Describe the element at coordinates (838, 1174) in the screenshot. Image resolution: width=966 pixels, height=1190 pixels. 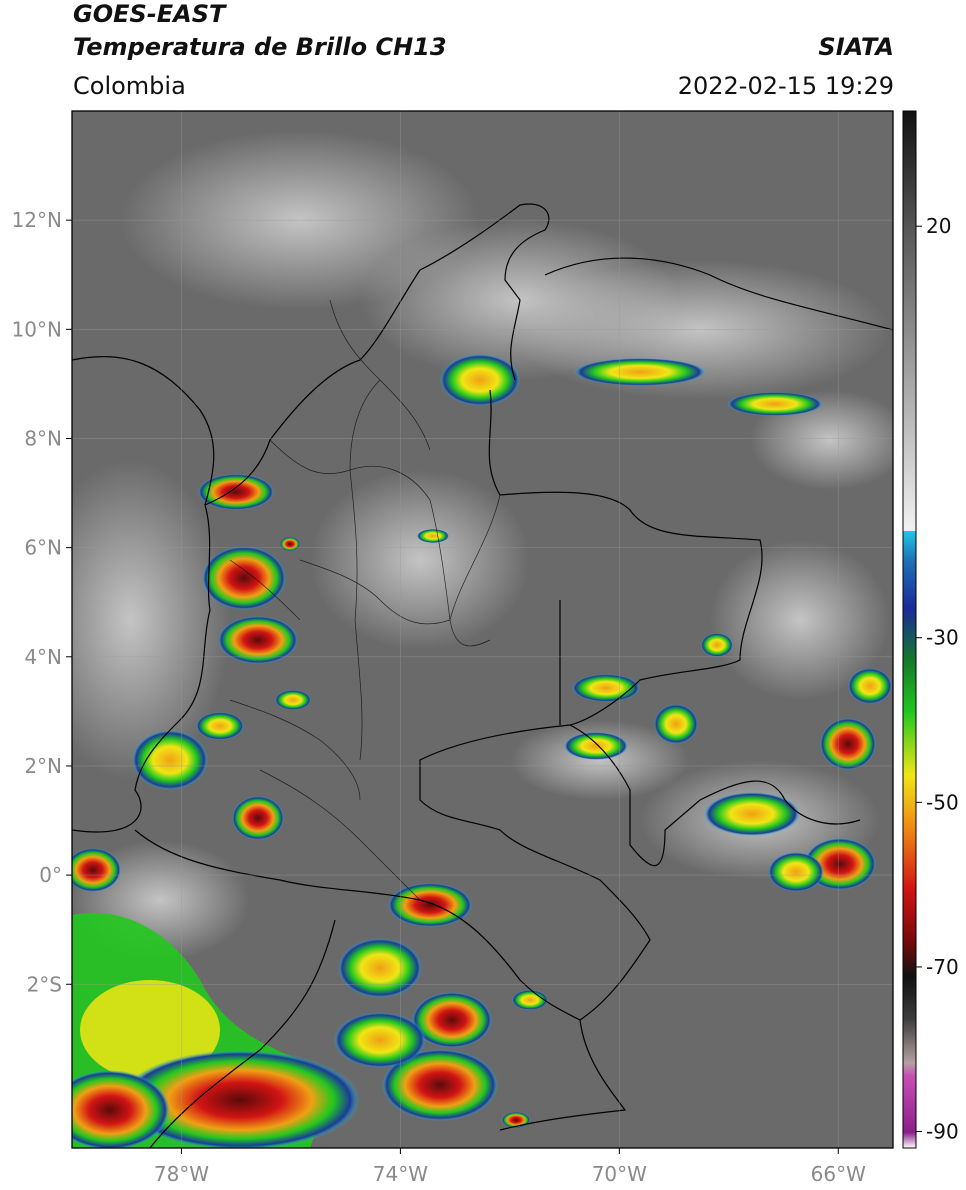
I see `lon-tick-label: 66°W` at that location.